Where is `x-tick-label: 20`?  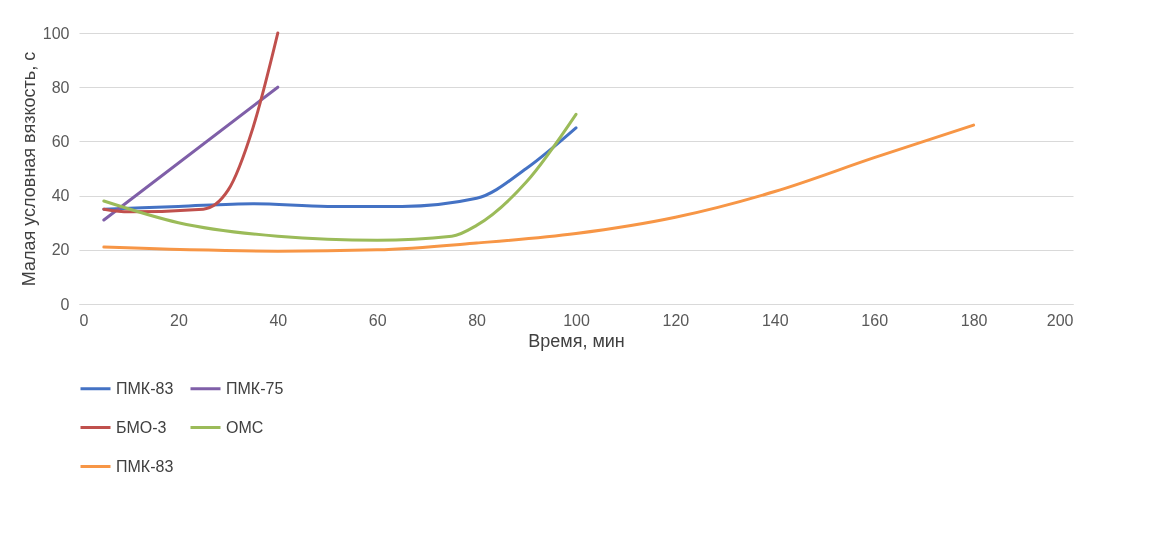 x-tick-label: 20 is located at coordinates (179, 320).